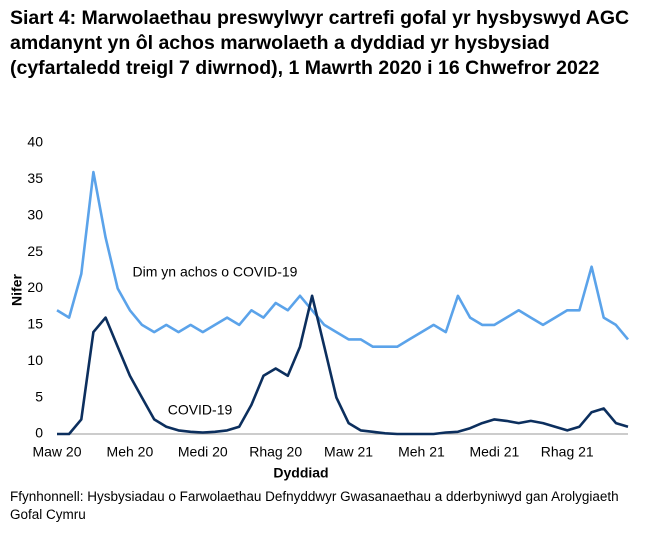  Describe the element at coordinates (300, 473) in the screenshot. I see `x-axis-label: Dyddiad` at that location.